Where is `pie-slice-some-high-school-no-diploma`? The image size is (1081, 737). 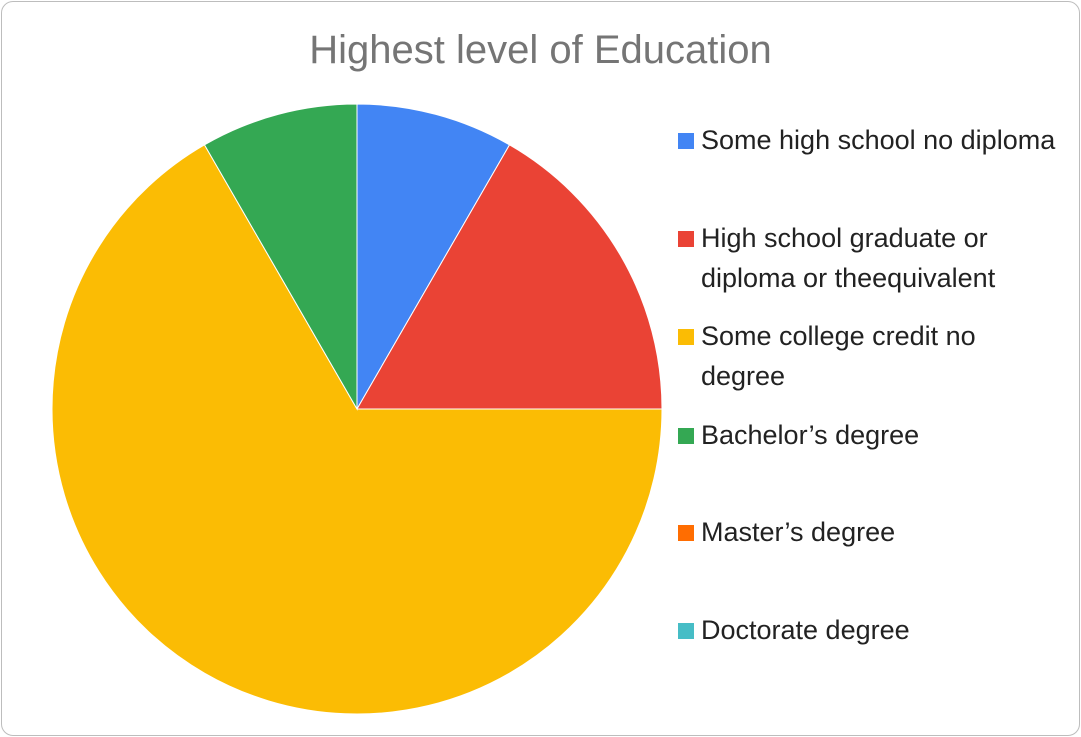 pie-slice-some-high-school-no-diploma is located at coordinates (433, 257).